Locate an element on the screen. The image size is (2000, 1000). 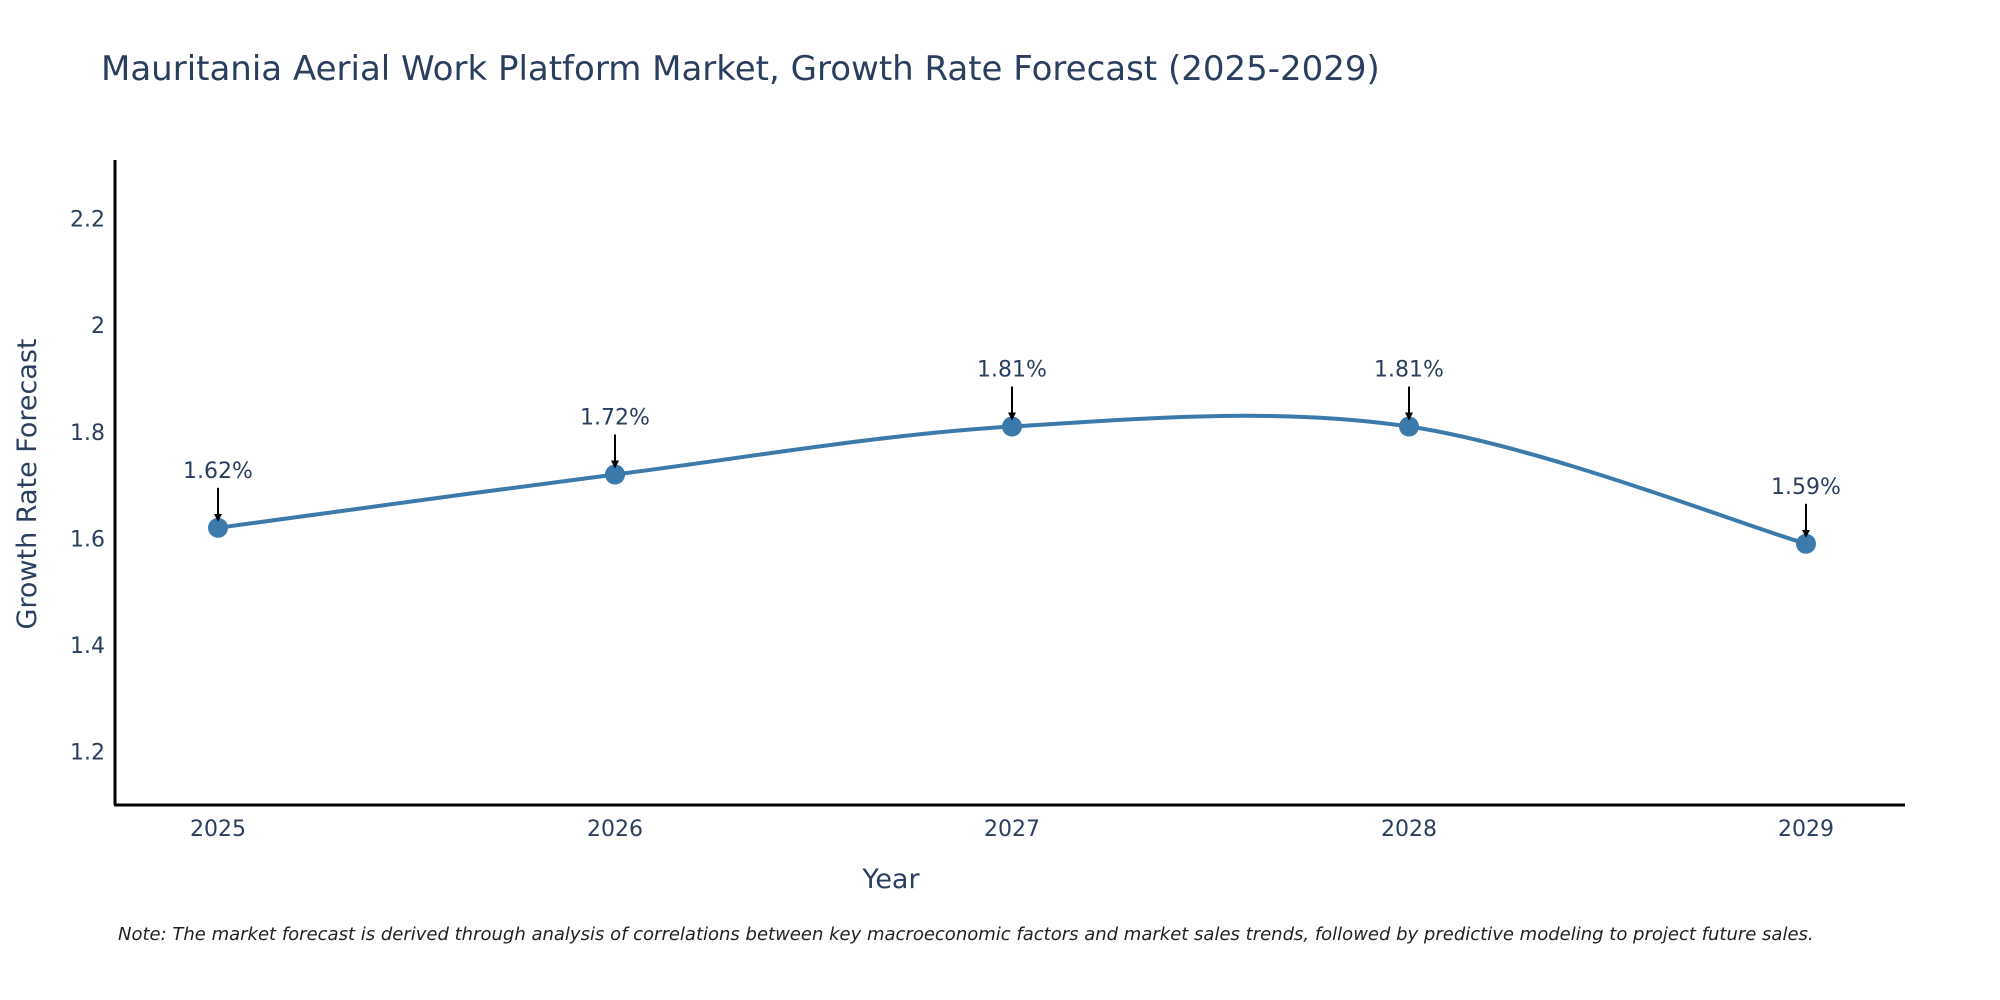
data-annotations: 1.62% 1.72% 1.81% 1.81% 1.59% is located at coordinates (1012, 448).